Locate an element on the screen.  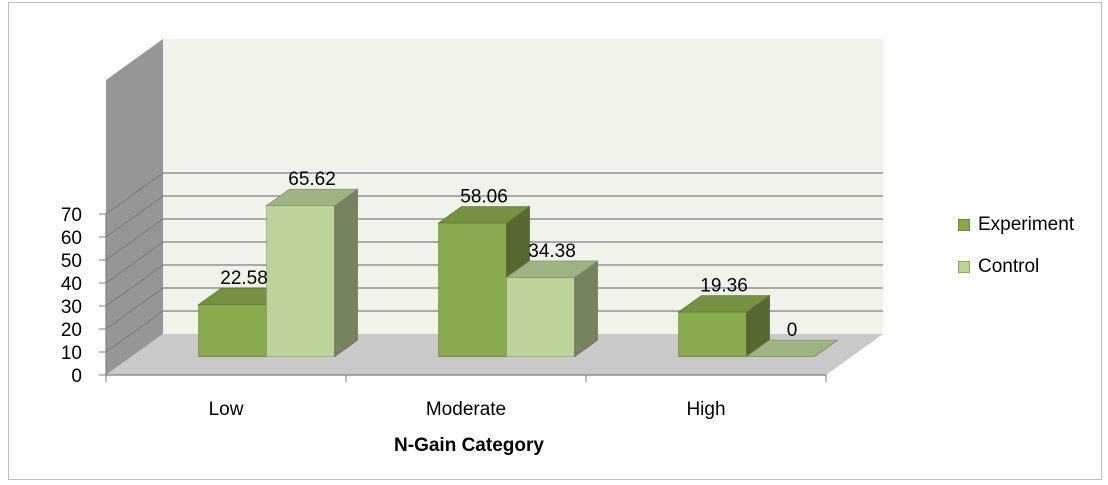
legend-item-control: Control is located at coordinates (1016, 267).